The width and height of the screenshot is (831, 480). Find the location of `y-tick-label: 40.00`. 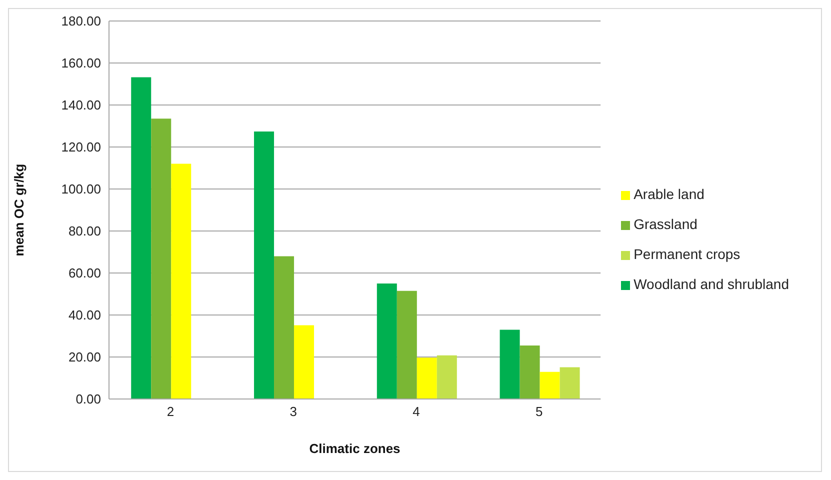

y-tick-label: 40.00 is located at coordinates (84, 315).